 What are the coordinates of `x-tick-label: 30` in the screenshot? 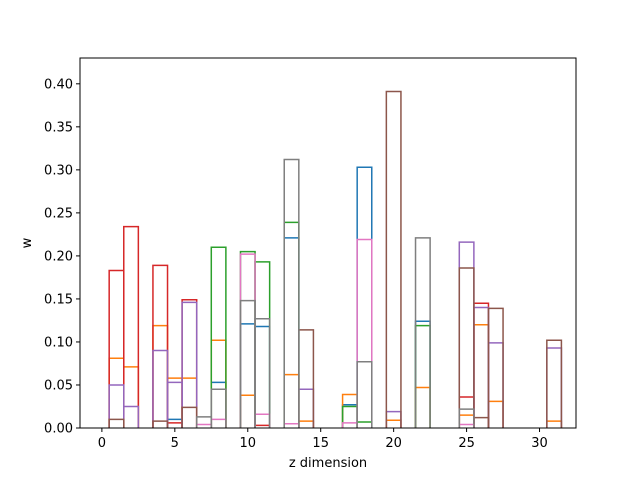 It's located at (539, 443).